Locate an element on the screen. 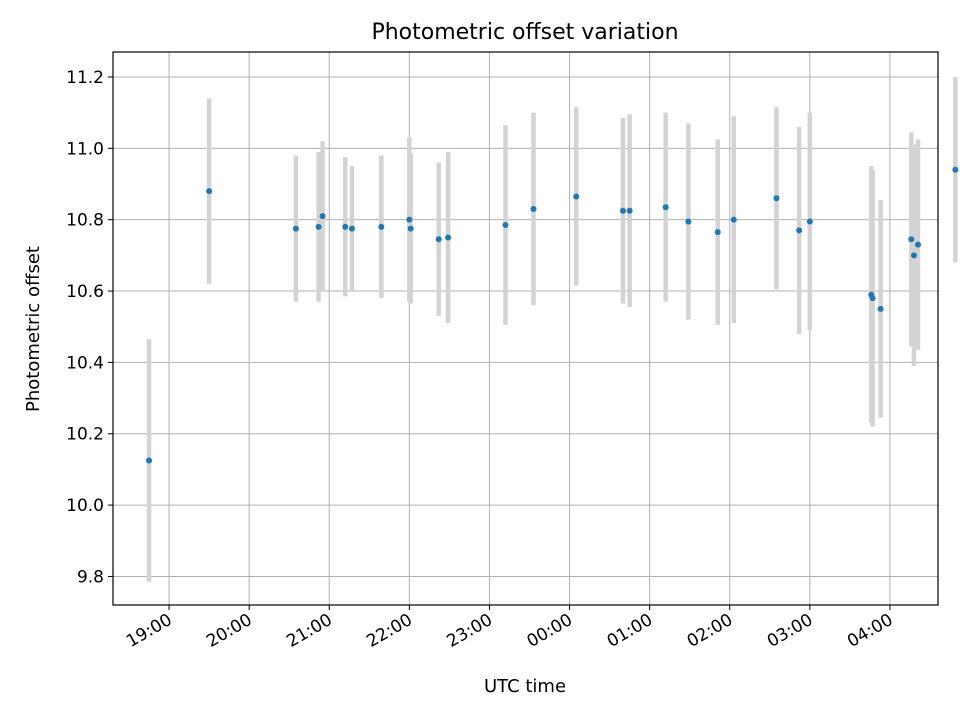 This screenshot has height=720, width=960. y-tick-label: 10.8 is located at coordinates (85, 221).